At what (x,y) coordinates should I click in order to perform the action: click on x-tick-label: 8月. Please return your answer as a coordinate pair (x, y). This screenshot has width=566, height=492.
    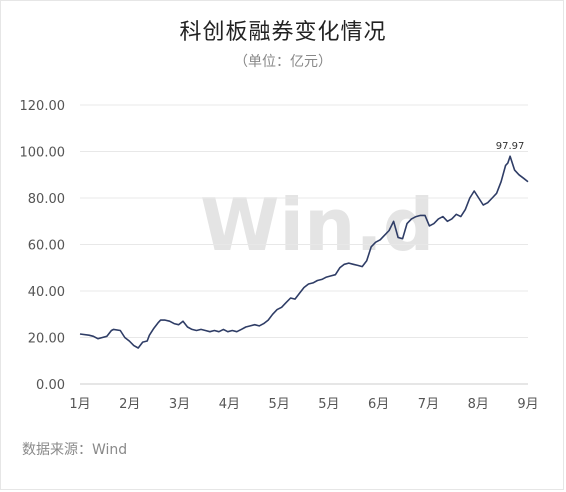
    Looking at the image, I should click on (478, 404).